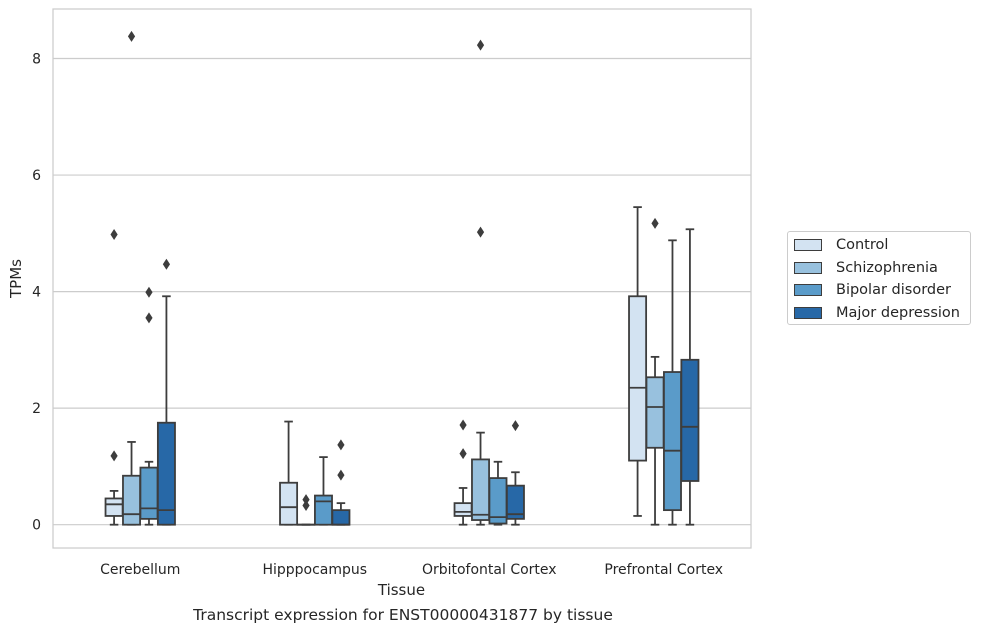 The height and width of the screenshot is (634, 983). I want to click on y-tick-label: 8, so click(36, 60).